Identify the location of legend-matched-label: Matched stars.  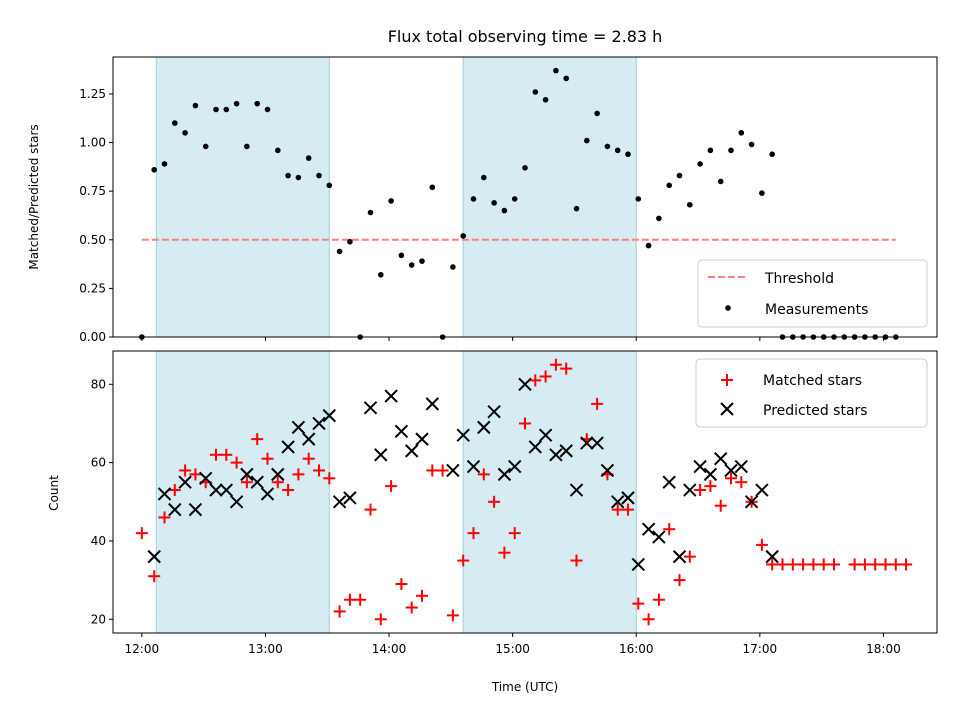
(812, 381).